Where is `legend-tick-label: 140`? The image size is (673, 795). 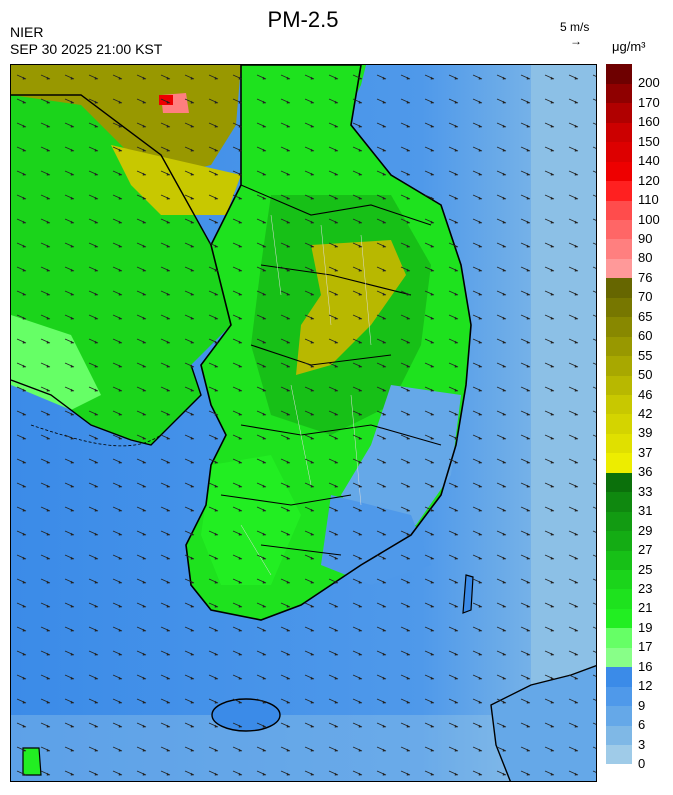 legend-tick-label: 140 is located at coordinates (649, 161).